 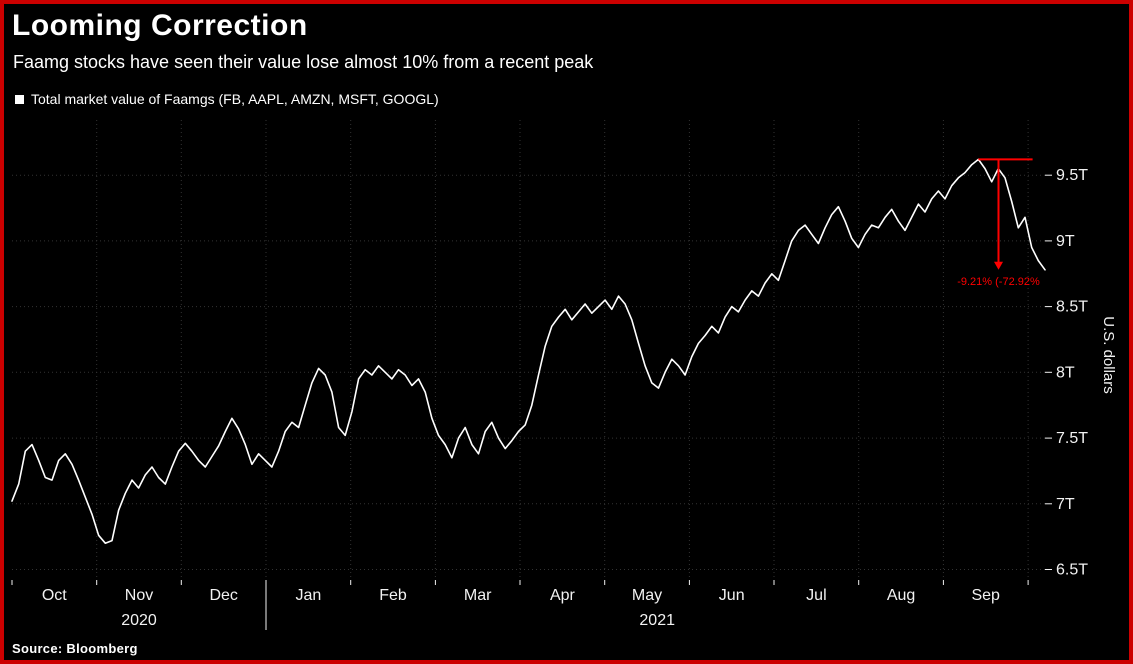 What do you see at coordinates (54, 595) in the screenshot?
I see `x-tick-label: Oct` at bounding box center [54, 595].